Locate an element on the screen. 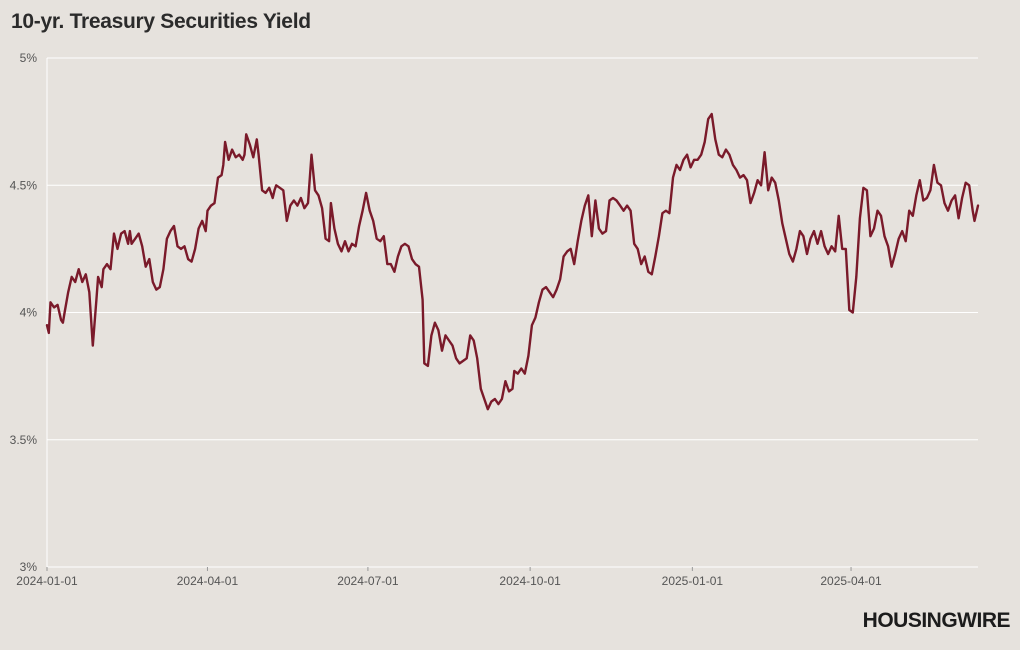 The width and height of the screenshot is (1020, 650). y-tick-label: 3.5% is located at coordinates (24, 440).